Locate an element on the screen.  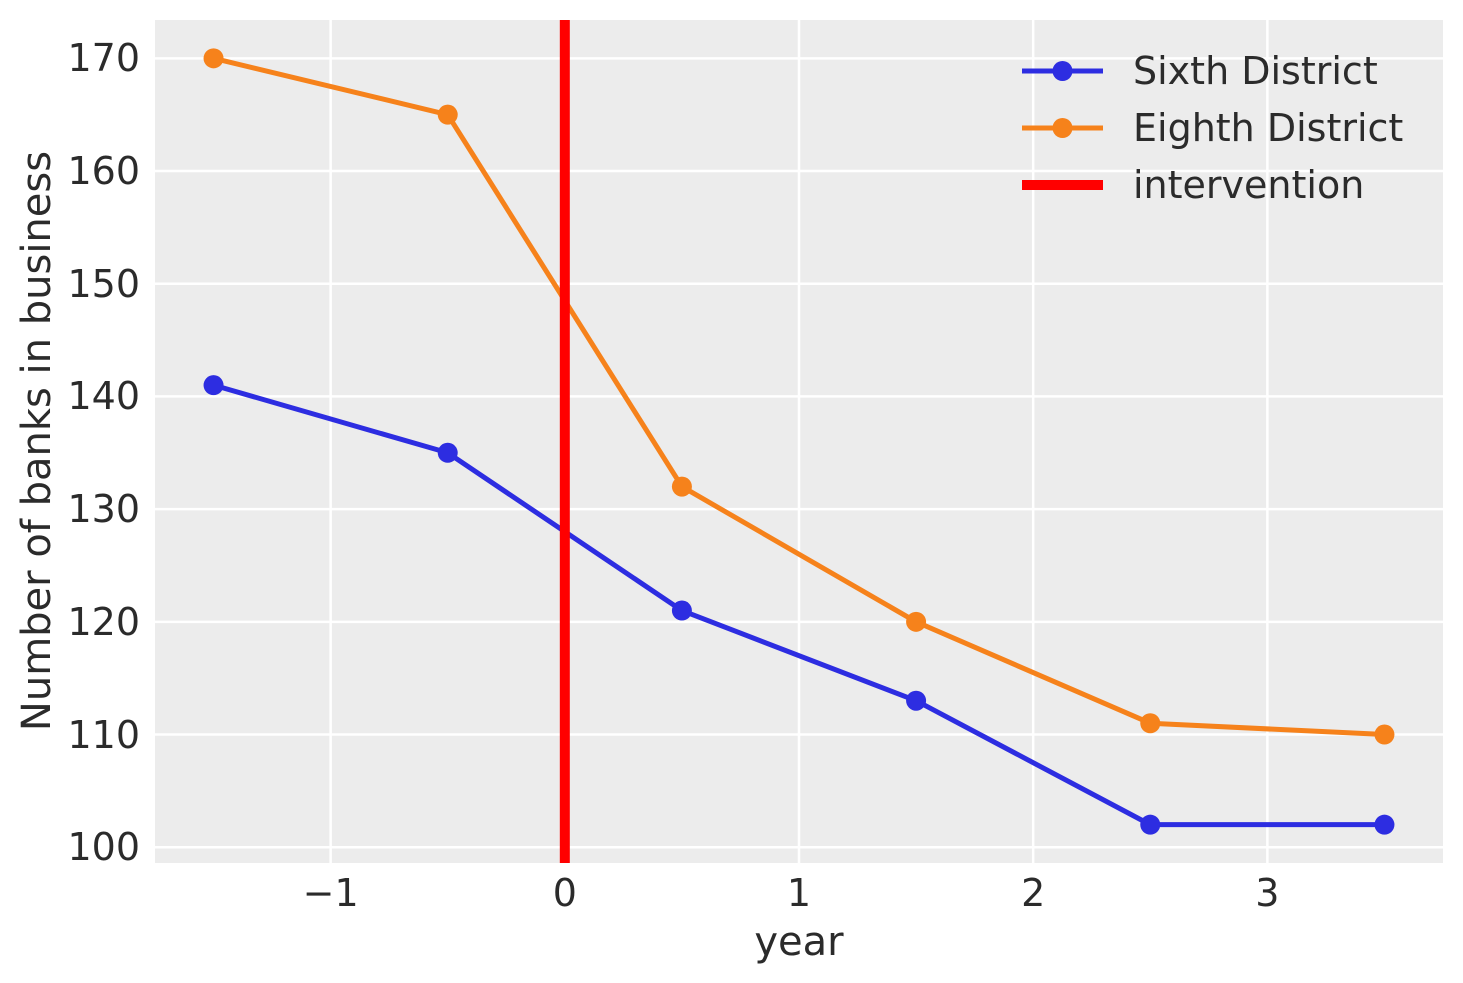
legend-item-eighth-district: Eighth District is located at coordinates (1212, 128).